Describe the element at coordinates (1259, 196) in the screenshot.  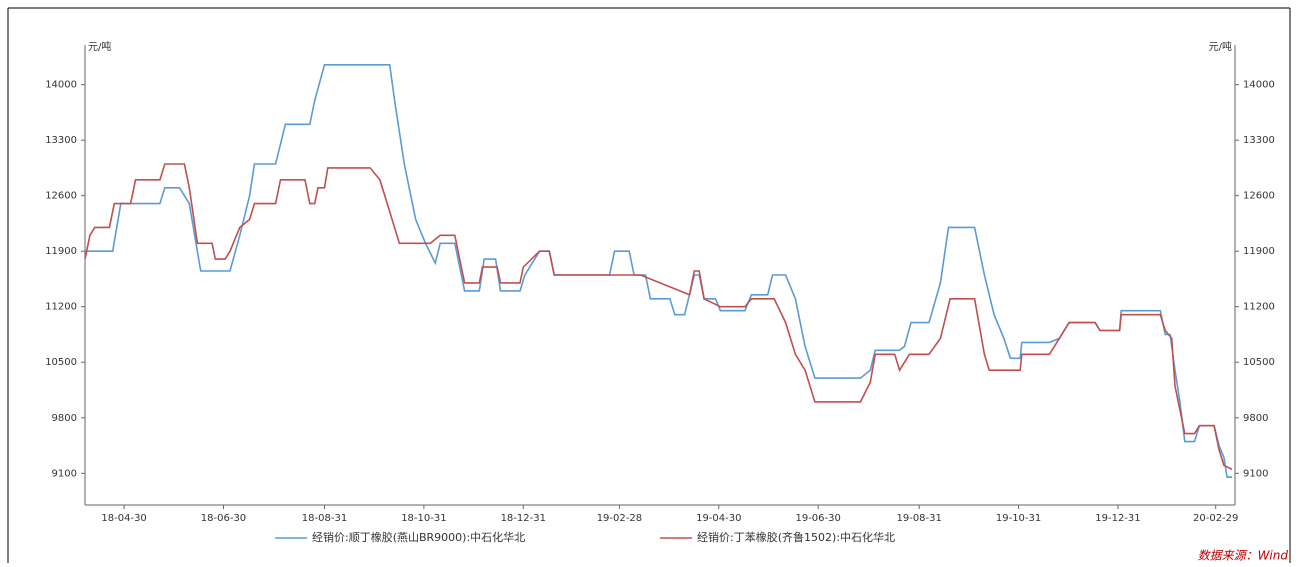
I see `y2-tick-label: 12600` at that location.